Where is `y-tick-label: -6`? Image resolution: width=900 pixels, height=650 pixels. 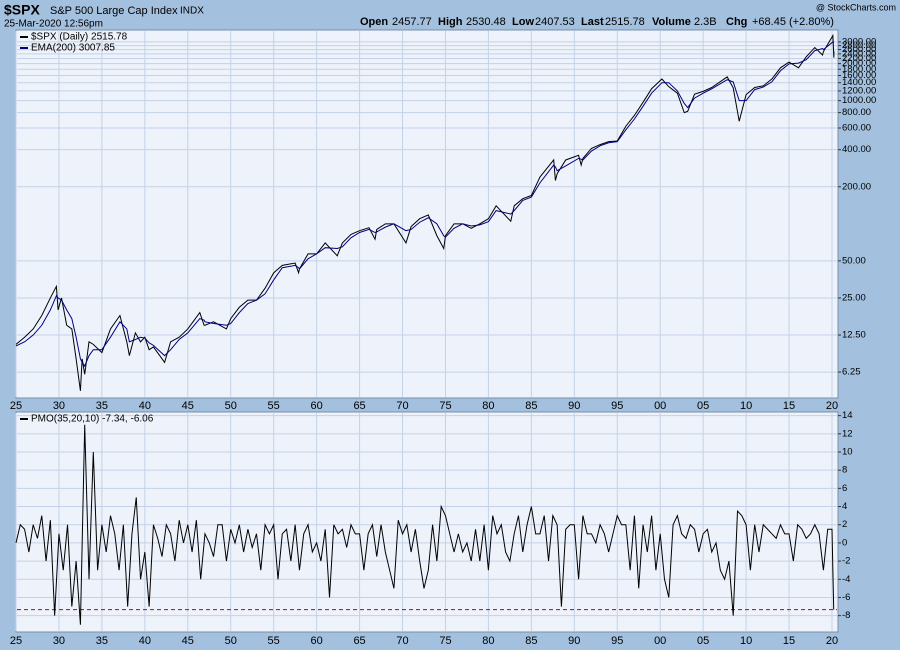
y-tick-label: -6 is located at coordinates (846, 597).